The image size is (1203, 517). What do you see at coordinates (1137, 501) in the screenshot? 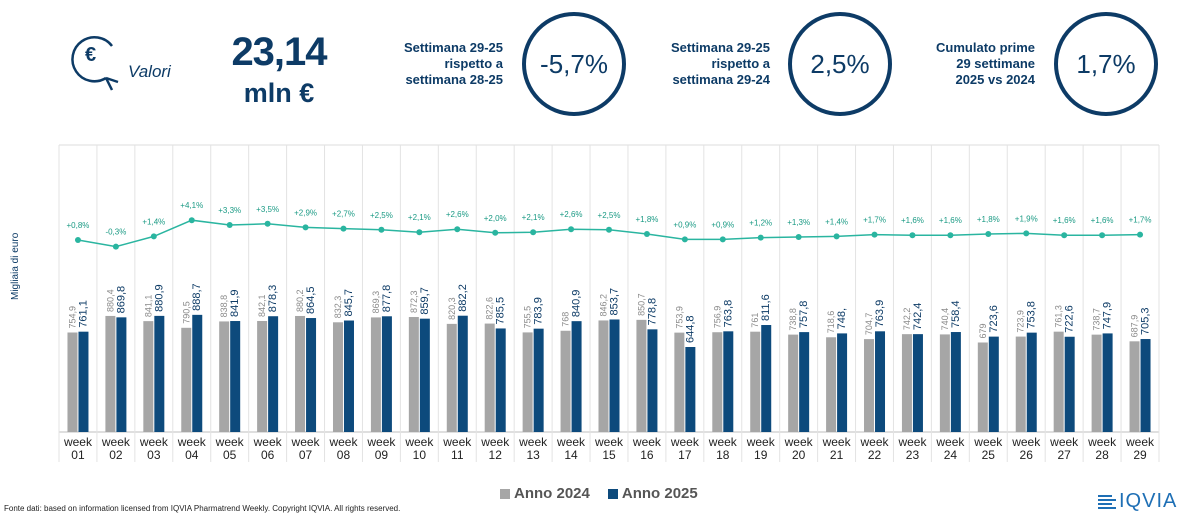
I see `iqvia-logo: IQVIA` at bounding box center [1137, 501].